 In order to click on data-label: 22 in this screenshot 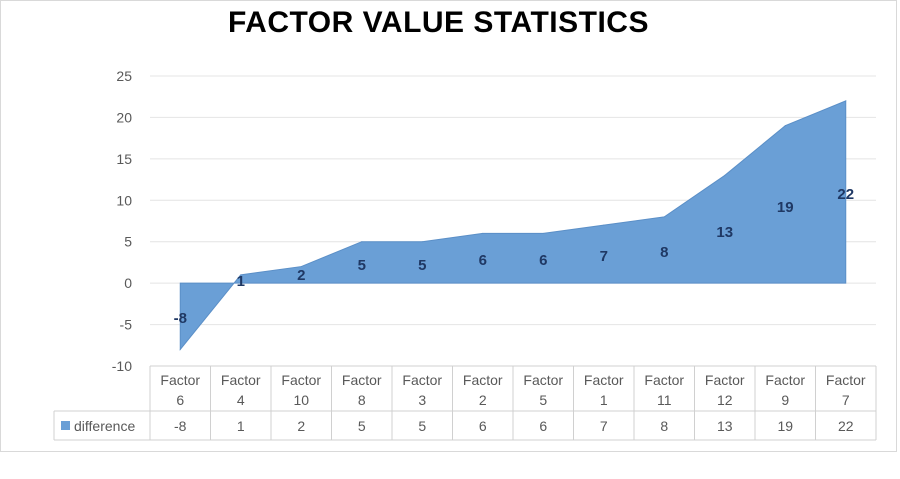, I will do `click(845, 194)`.